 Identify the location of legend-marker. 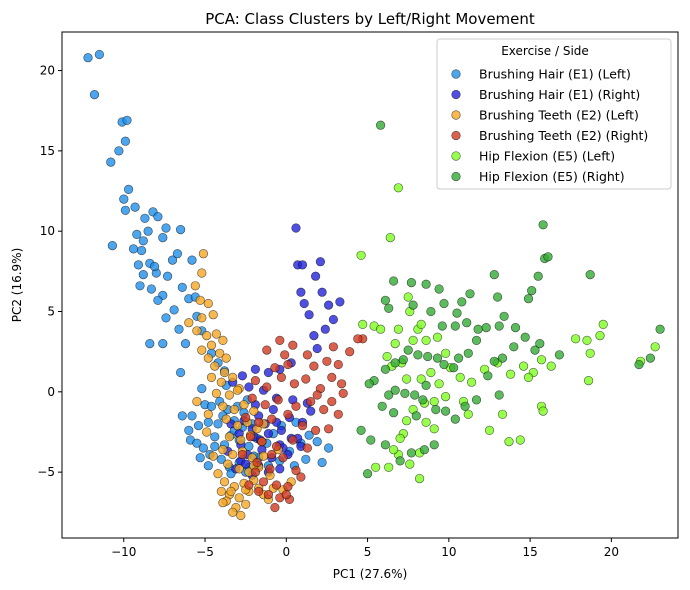
(456, 176).